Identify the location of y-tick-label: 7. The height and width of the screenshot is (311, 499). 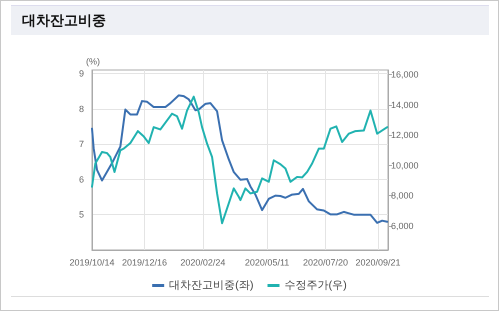
(81, 144).